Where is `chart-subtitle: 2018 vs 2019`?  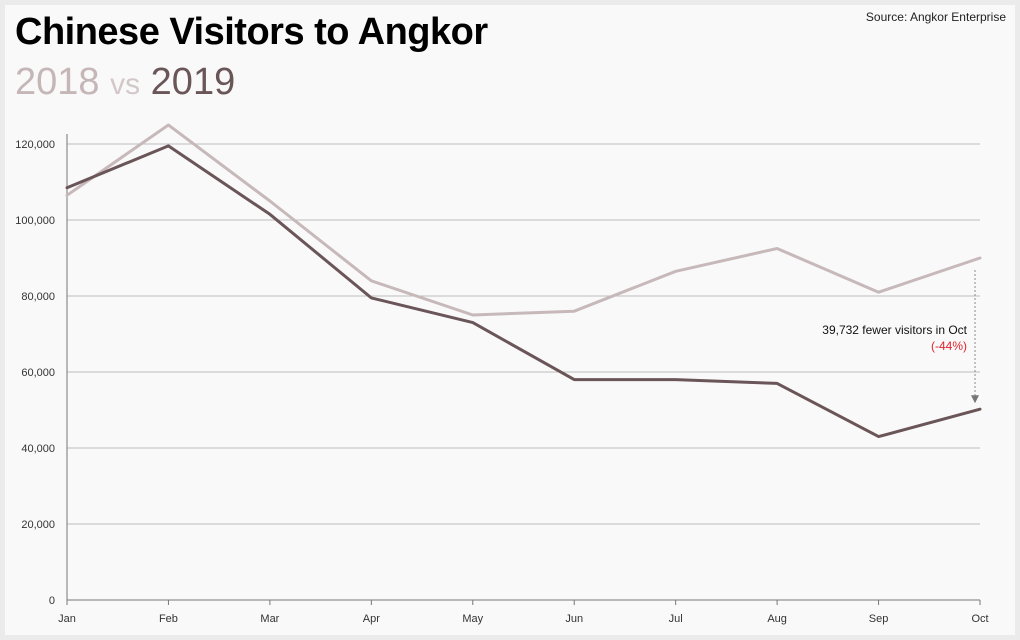 chart-subtitle: 2018 vs 2019 is located at coordinates (125, 82).